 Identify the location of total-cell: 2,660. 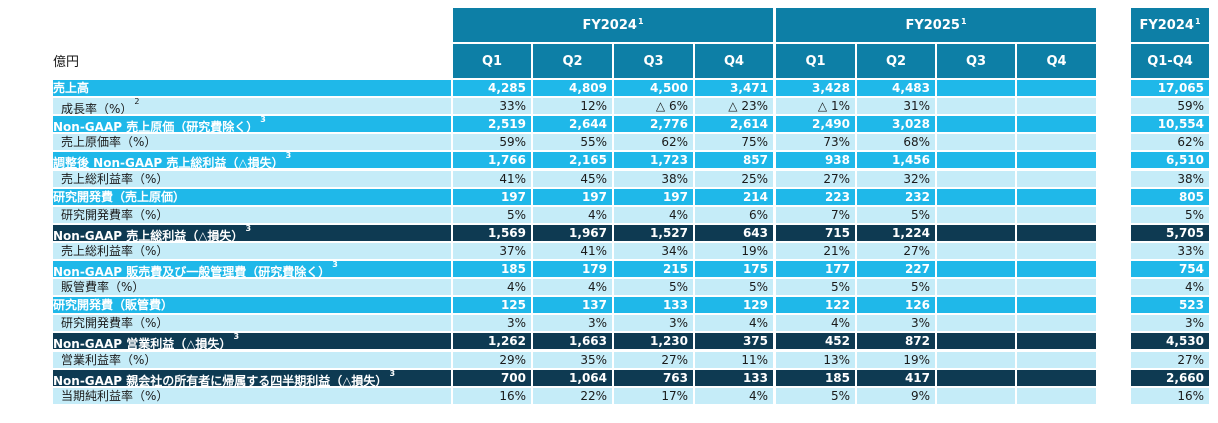
(1170, 378).